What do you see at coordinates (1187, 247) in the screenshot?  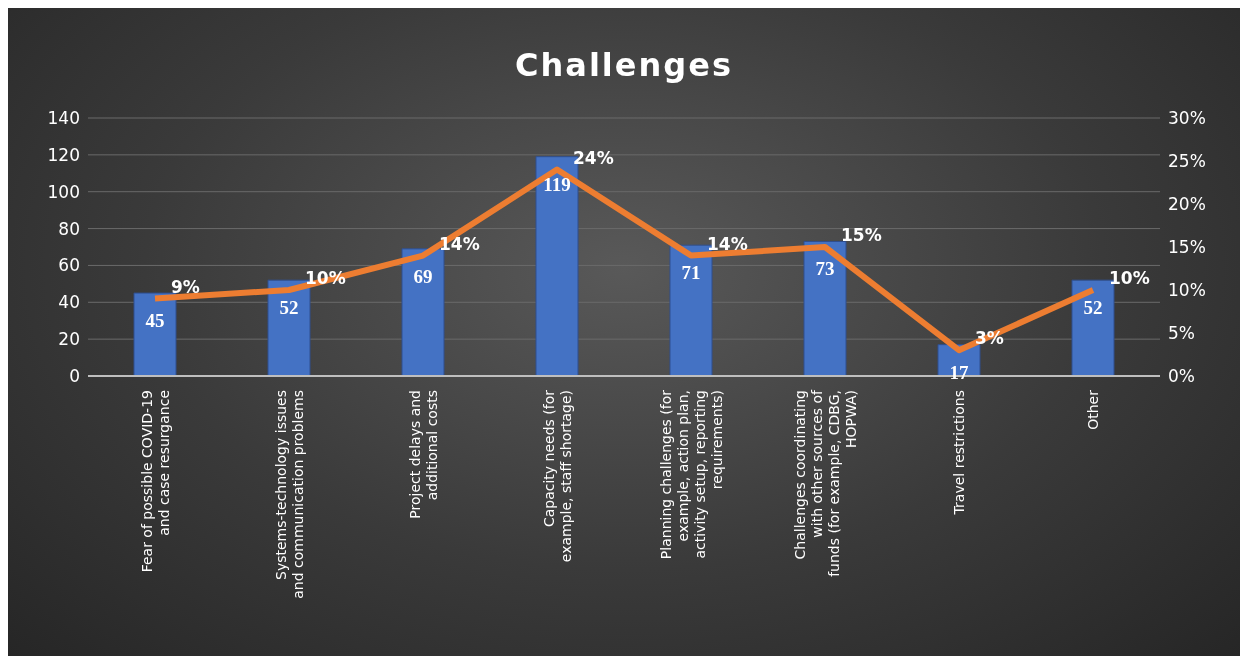 I see `y2-tick-label: 15%` at bounding box center [1187, 247].